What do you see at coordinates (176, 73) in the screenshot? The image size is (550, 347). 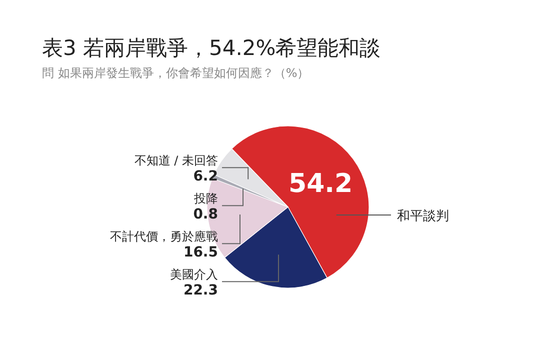 I see `subtitle: 問 如果兩岸發生戰爭，你會希望如何因應？（%）` at bounding box center [176, 73].